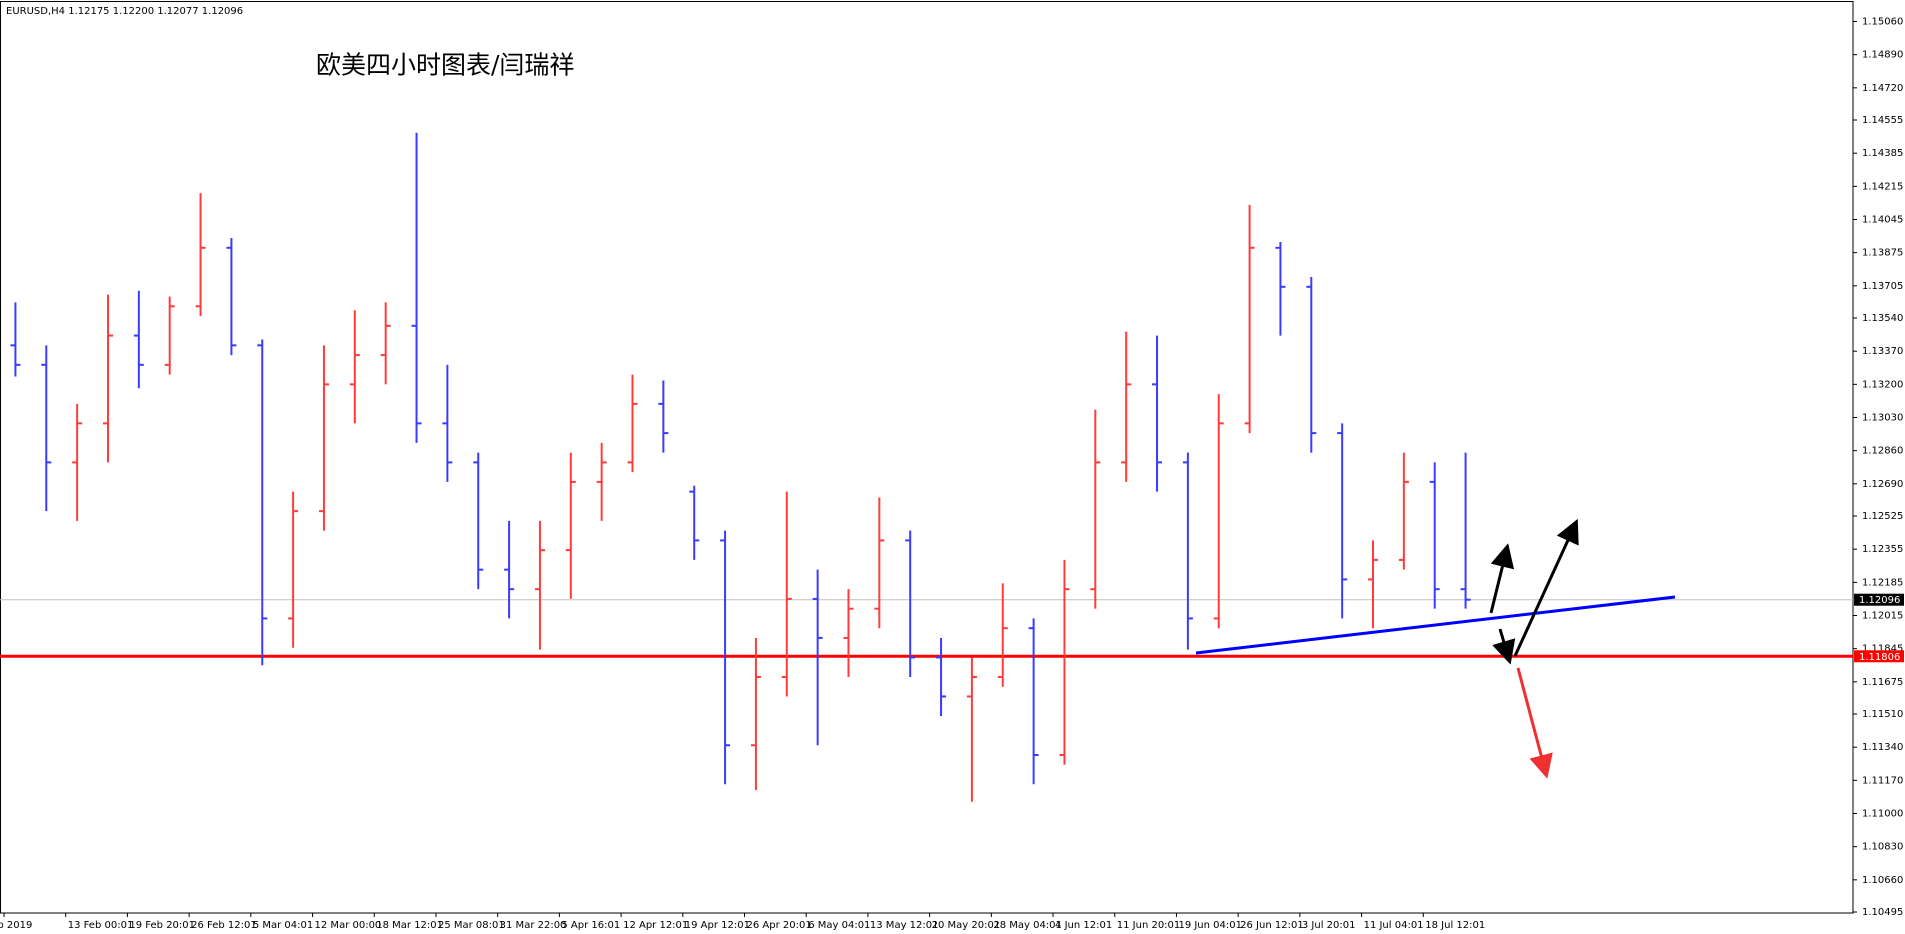 This screenshot has width=1905, height=934. I want to click on x-tick-label: 19 Apr 12:01, so click(717, 925).